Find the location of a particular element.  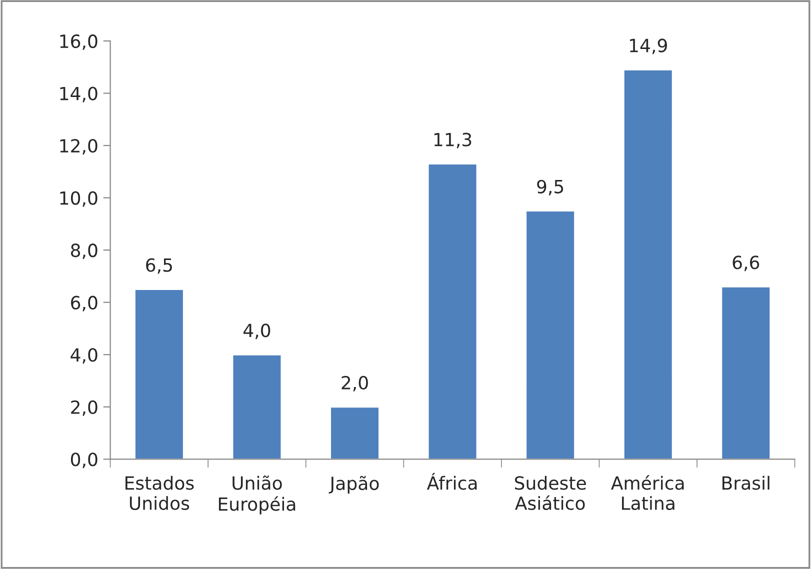

data-label: 11,3 is located at coordinates (453, 140).